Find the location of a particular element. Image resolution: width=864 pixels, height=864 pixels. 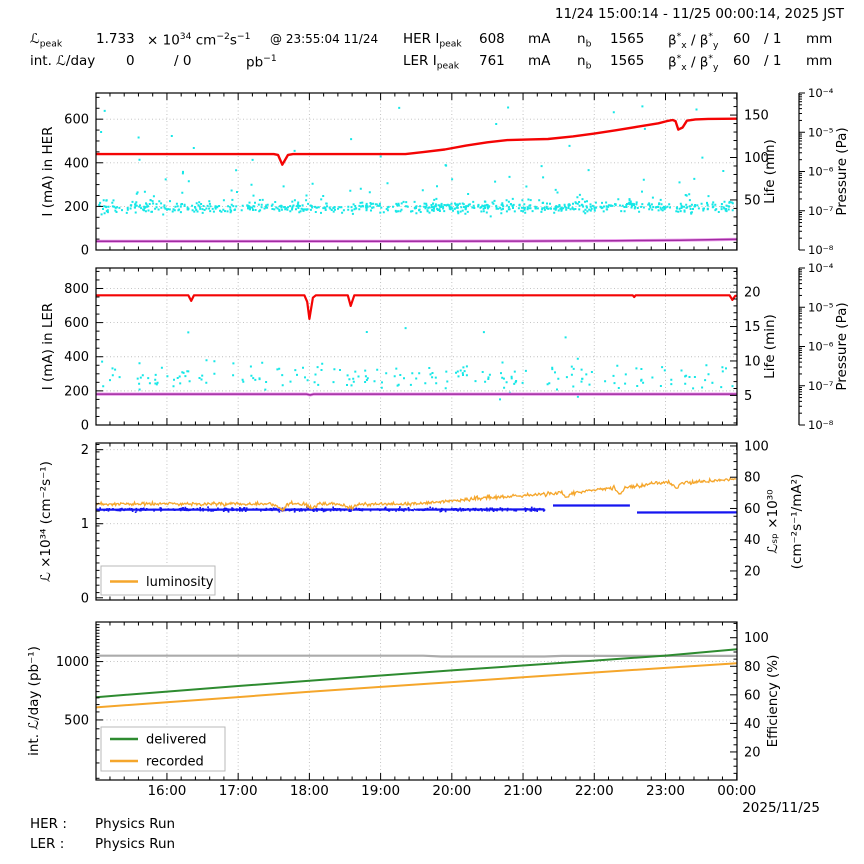

series-ler-current-line is located at coordinates (416, 307).